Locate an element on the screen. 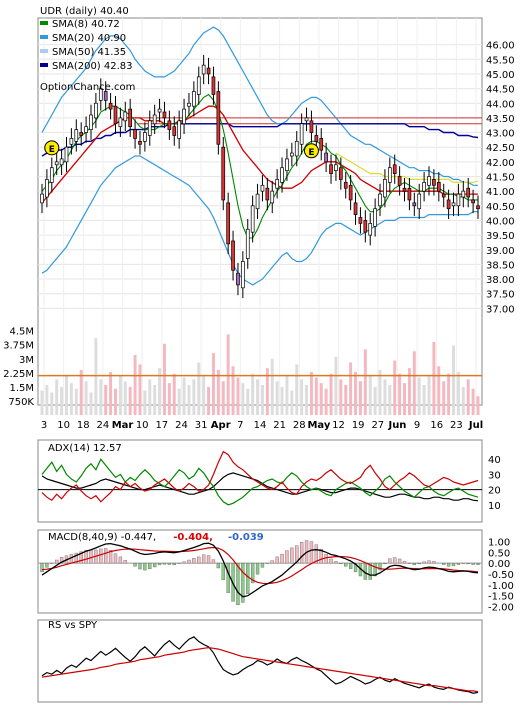  adx-panel: 40 30 20 10 is located at coordinates (269, 481).